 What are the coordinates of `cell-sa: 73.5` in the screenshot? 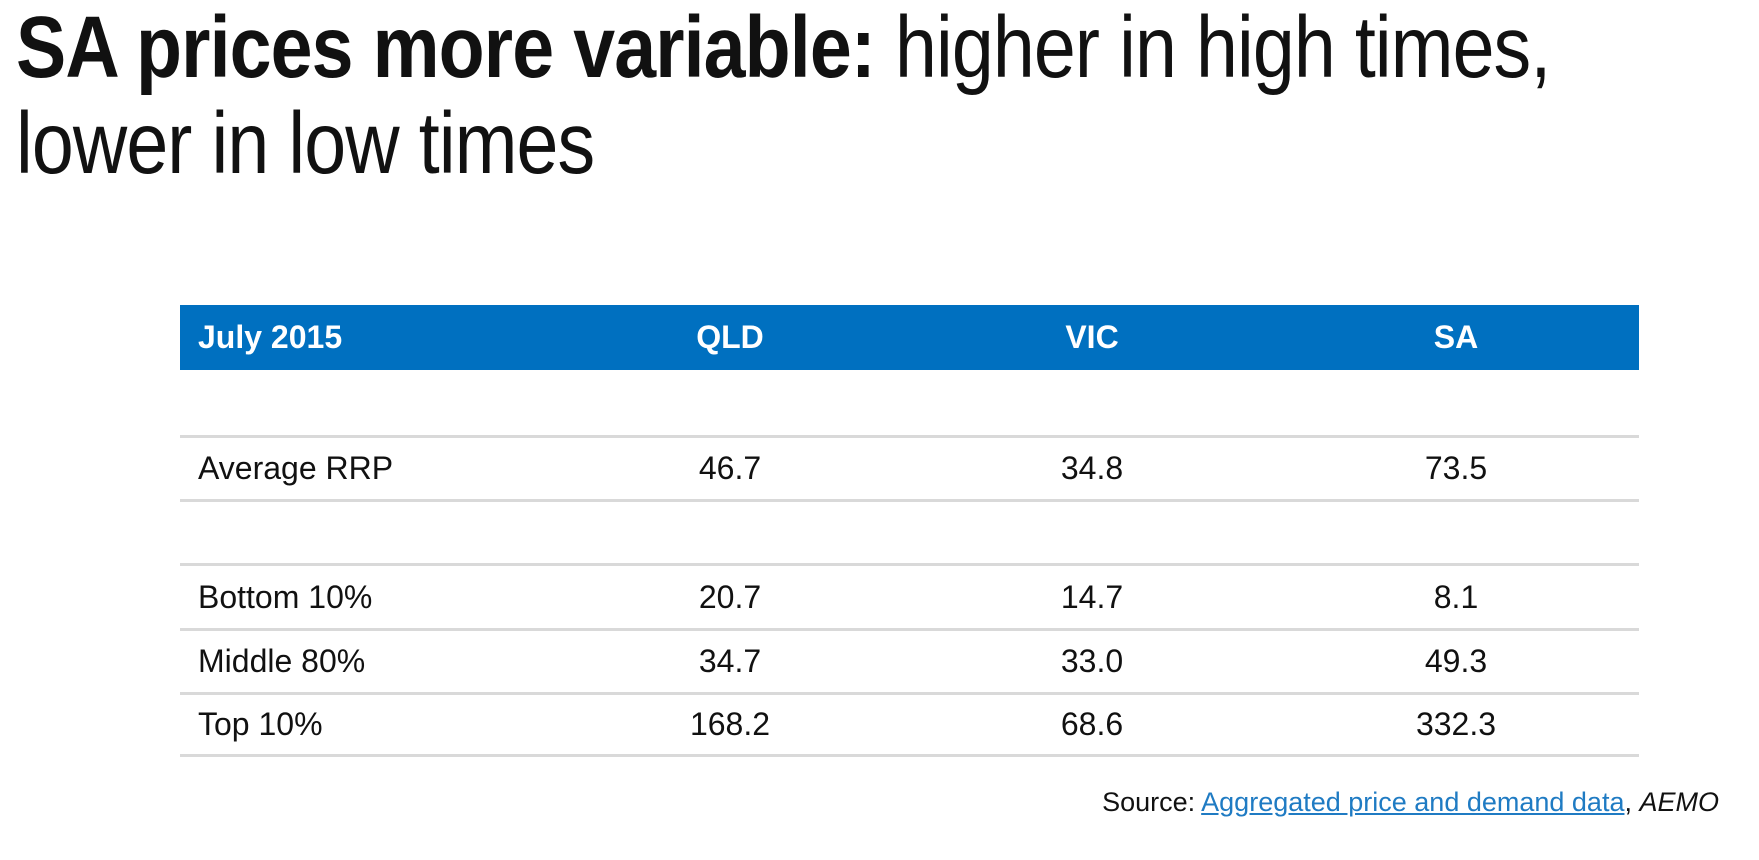 It's located at (1456, 468).